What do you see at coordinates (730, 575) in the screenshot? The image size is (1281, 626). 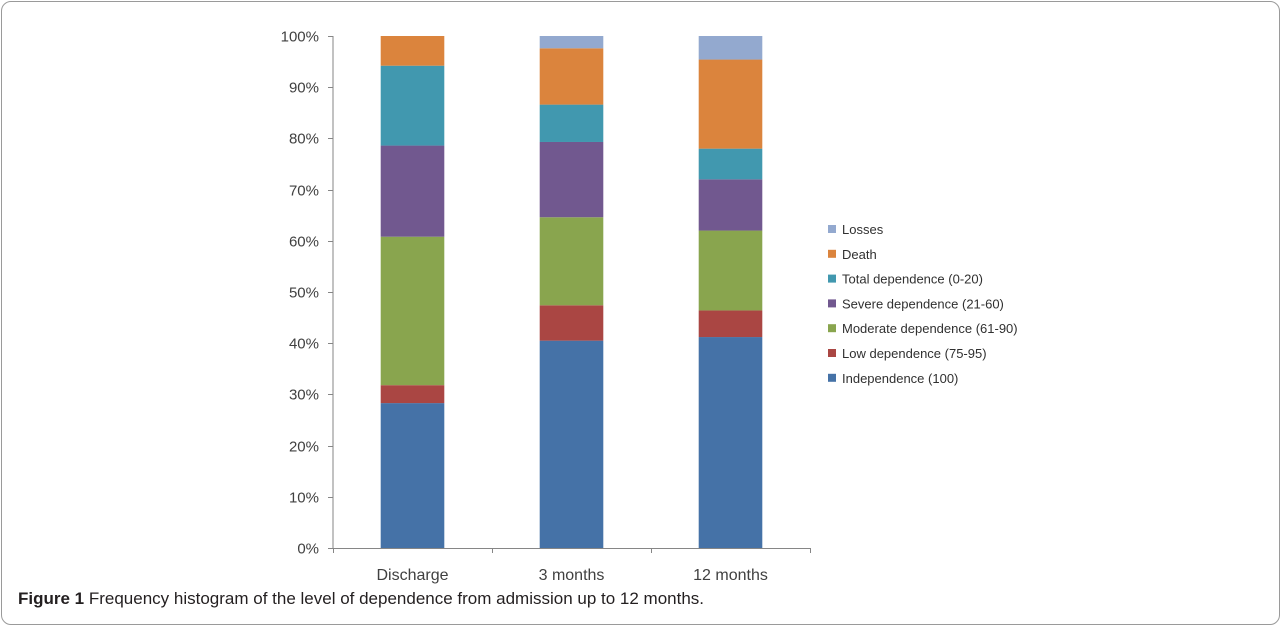 I see `x-category-label: 12 months` at bounding box center [730, 575].